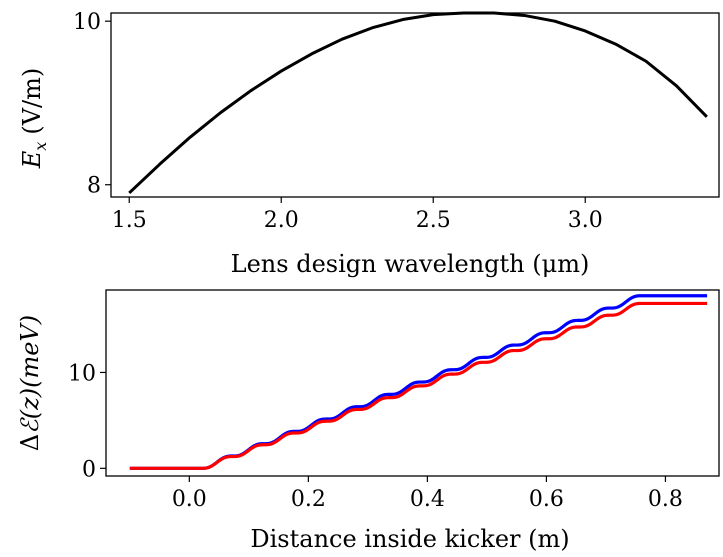  What do you see at coordinates (87, 421) in the screenshot?
I see `bottom-y-ticks: 0 10` at bounding box center [87, 421].